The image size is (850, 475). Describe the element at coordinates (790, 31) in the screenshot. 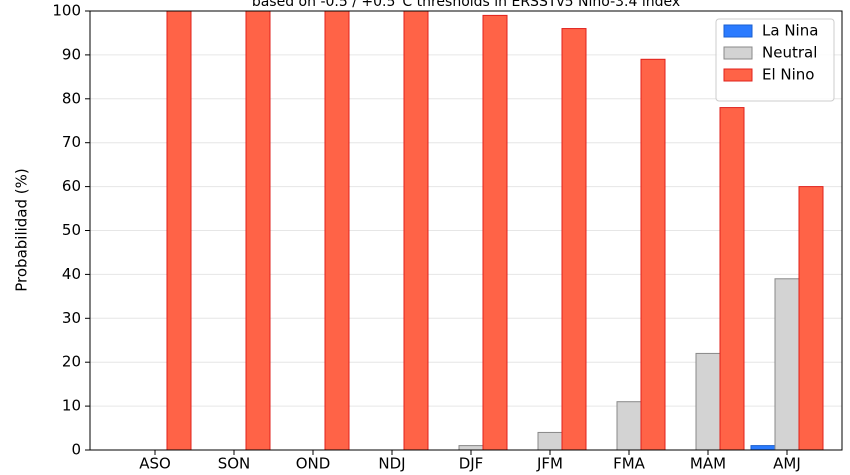

I see `legend-label: La Nina` at that location.